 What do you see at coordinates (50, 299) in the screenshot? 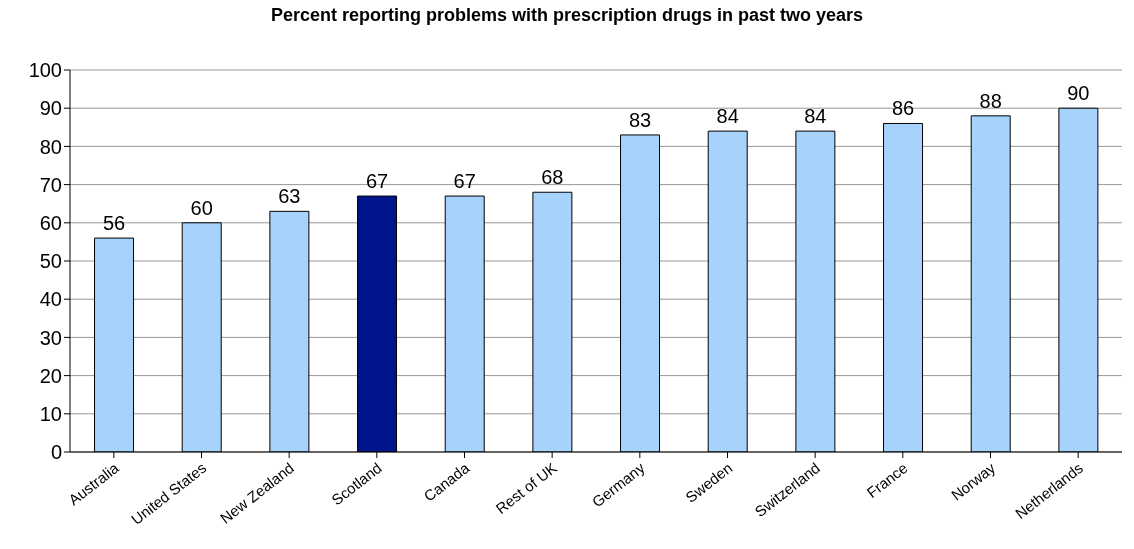
I see `y-tick-label: 40` at bounding box center [50, 299].